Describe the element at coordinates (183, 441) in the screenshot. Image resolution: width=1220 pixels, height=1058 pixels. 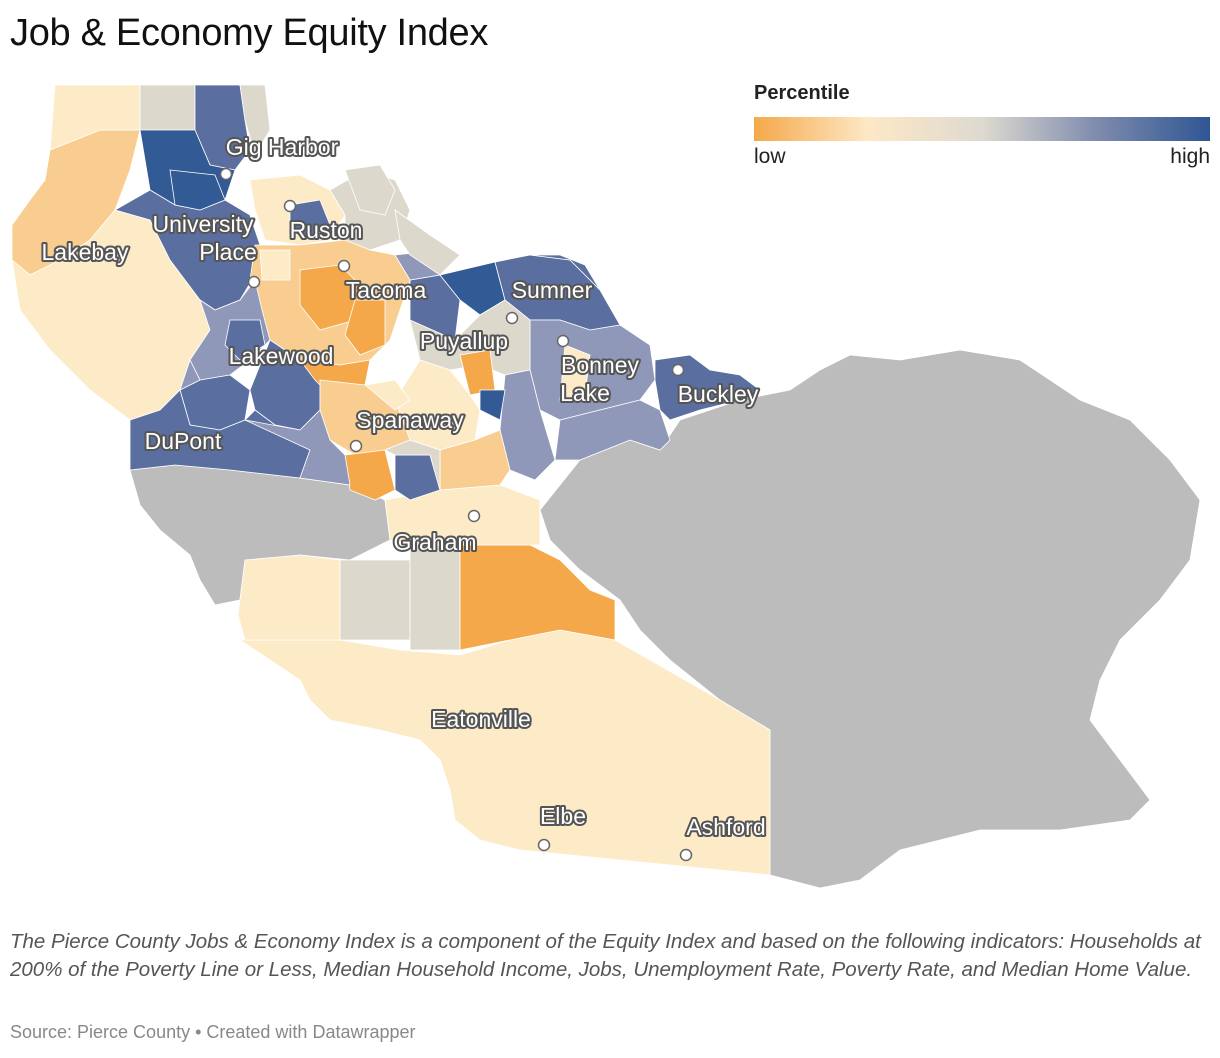
I see `city-label-dupont: DuPont` at that location.